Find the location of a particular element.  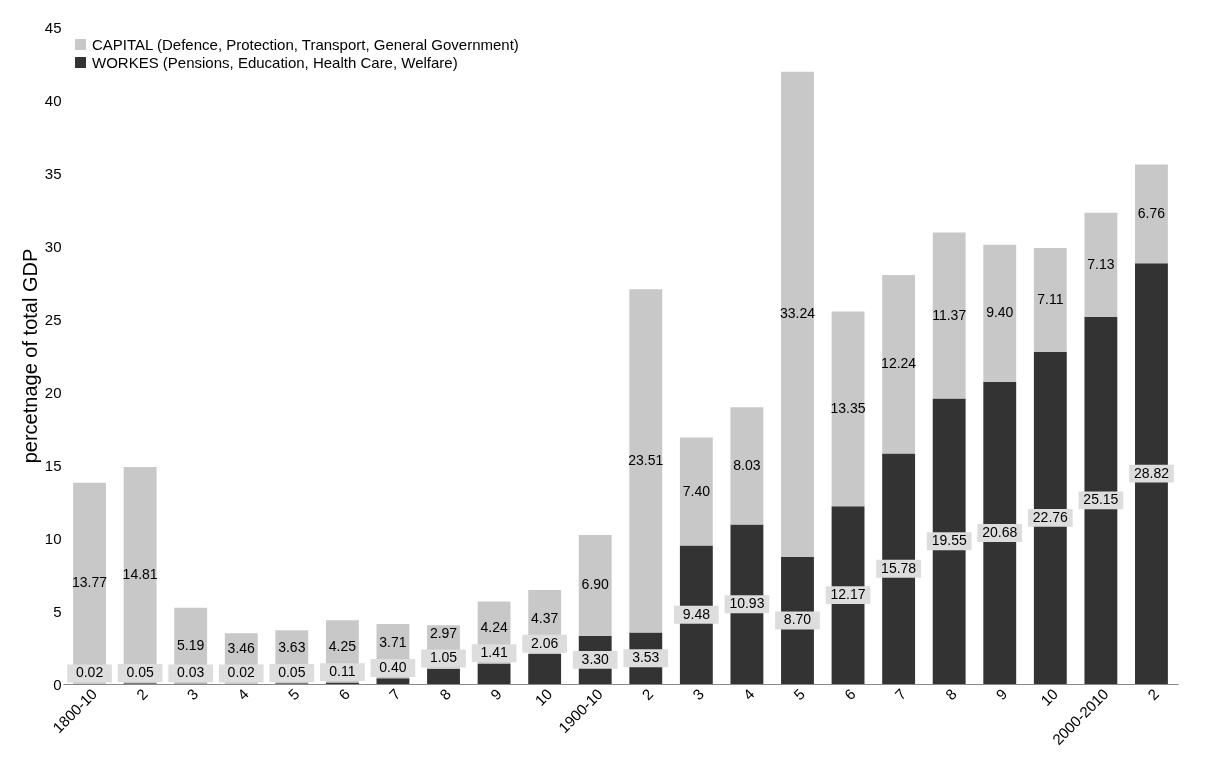

data-label: 3.46 is located at coordinates (241, 647).